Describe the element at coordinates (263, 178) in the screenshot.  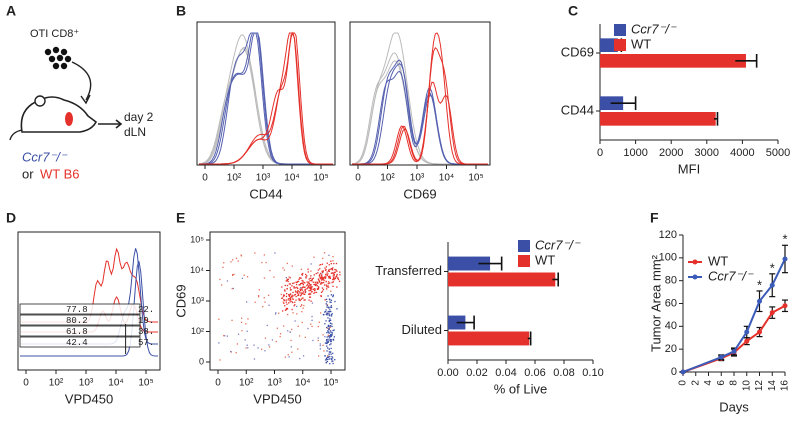
I see `x-tick-label: 10³` at that location.